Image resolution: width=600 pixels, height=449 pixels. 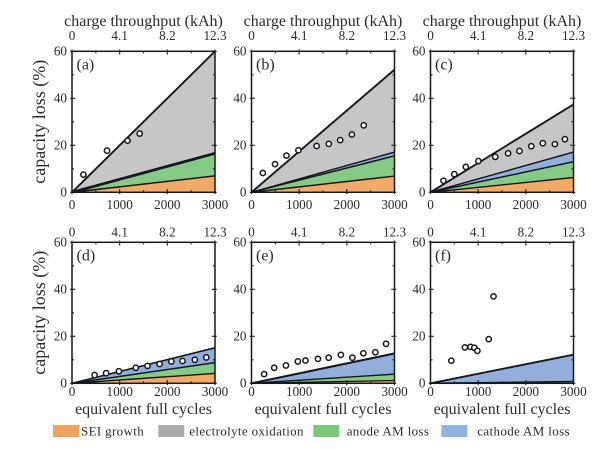 I want to click on svg-text: (e), so click(x=265, y=255).